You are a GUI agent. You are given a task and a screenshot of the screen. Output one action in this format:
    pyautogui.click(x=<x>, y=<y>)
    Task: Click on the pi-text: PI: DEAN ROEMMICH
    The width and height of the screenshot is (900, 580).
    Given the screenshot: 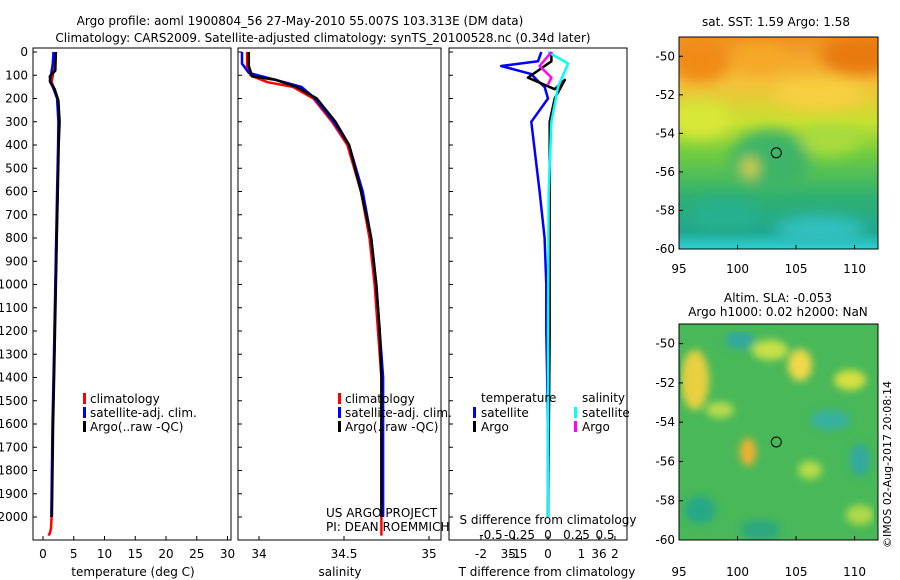 What is the action you would take?
    pyautogui.click(x=387, y=527)
    